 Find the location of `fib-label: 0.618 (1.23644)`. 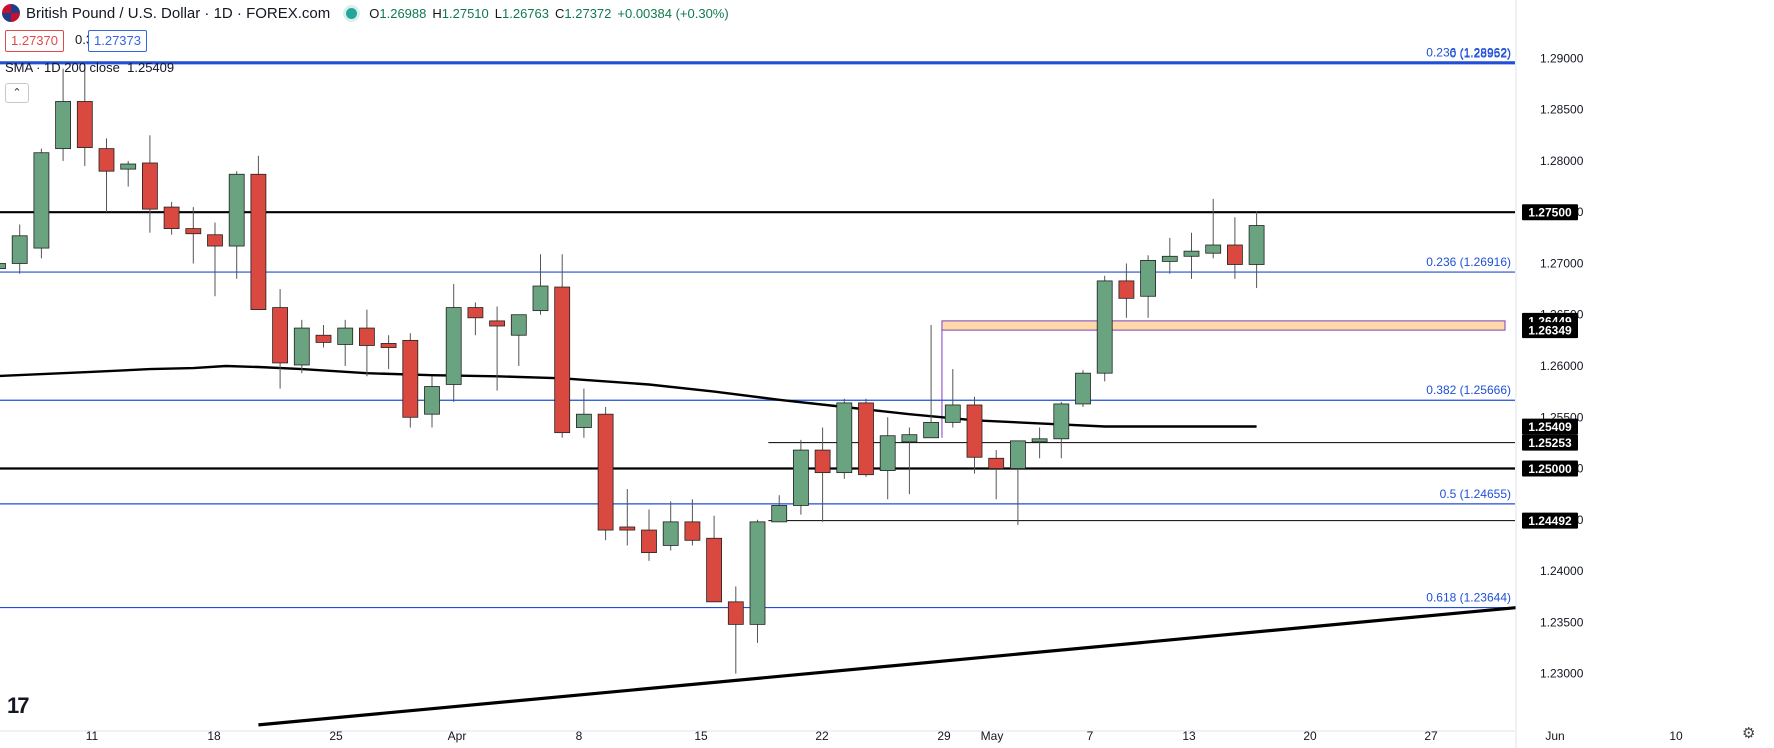

fib-label: 0.618 (1.23644) is located at coordinates (1468, 598).